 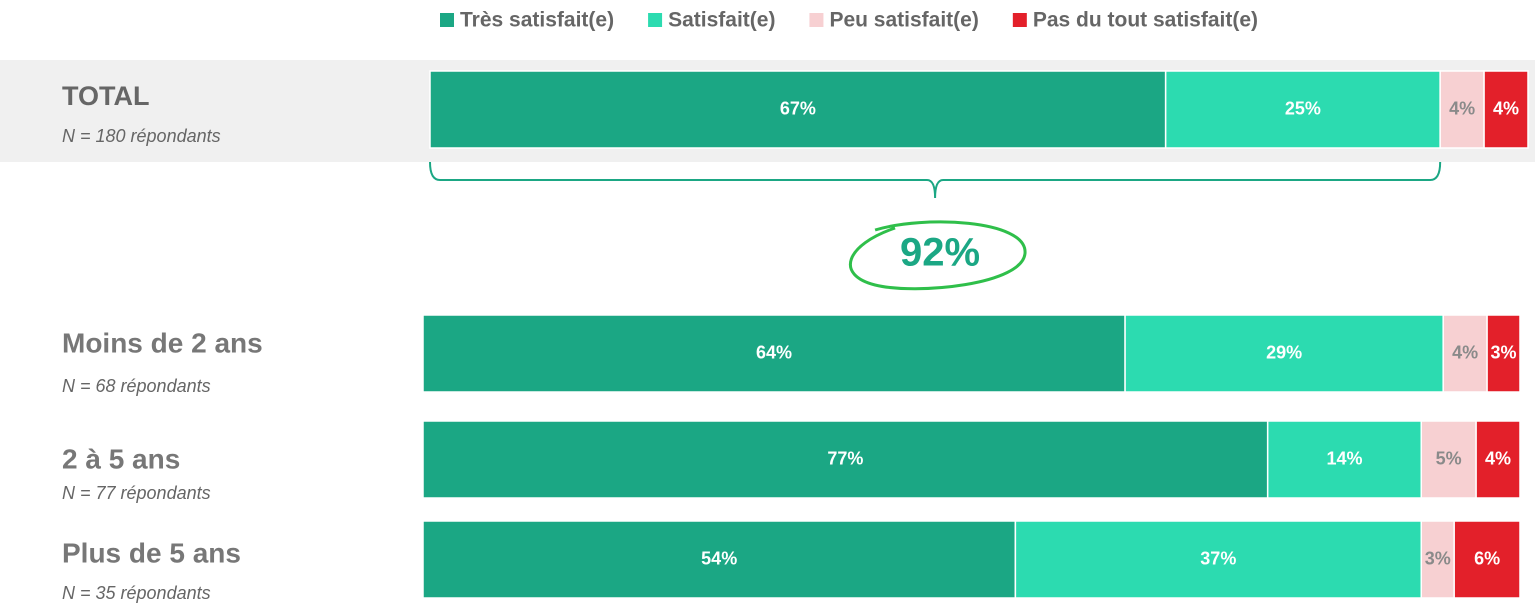 I want to click on value-label: 37%, so click(x=1218, y=558).